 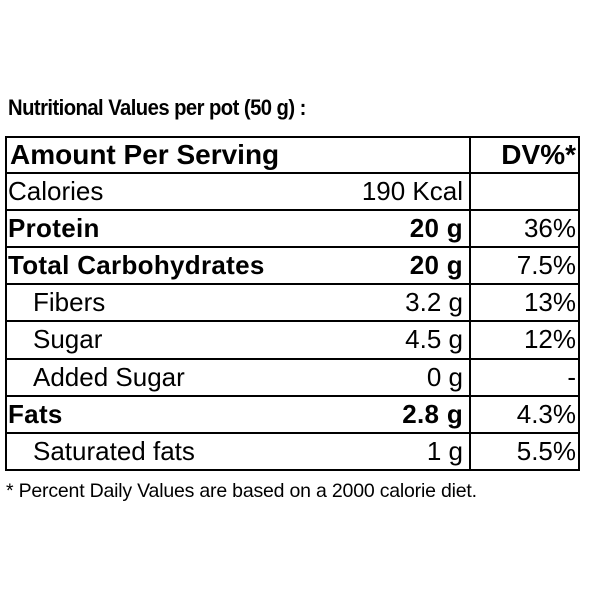 I want to click on title: Nutritional Values per pot (50 g) :, so click(x=157, y=107).